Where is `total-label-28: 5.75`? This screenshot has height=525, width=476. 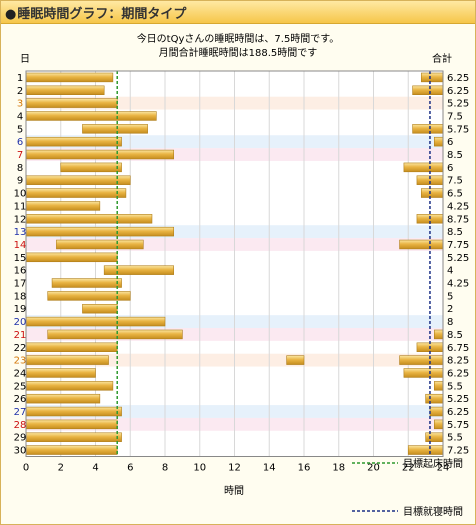
total-label-28: 5.75 is located at coordinates (458, 425).